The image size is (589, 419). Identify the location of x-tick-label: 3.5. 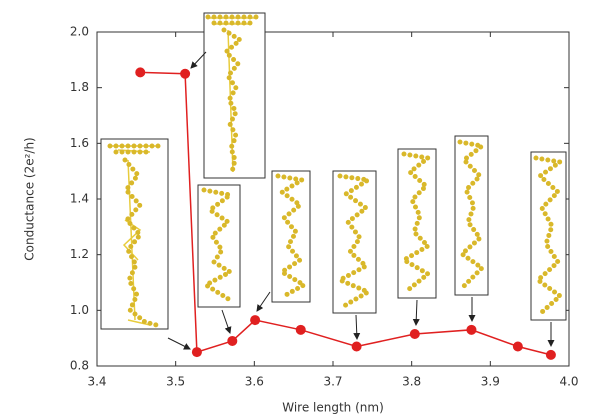
(175, 382).